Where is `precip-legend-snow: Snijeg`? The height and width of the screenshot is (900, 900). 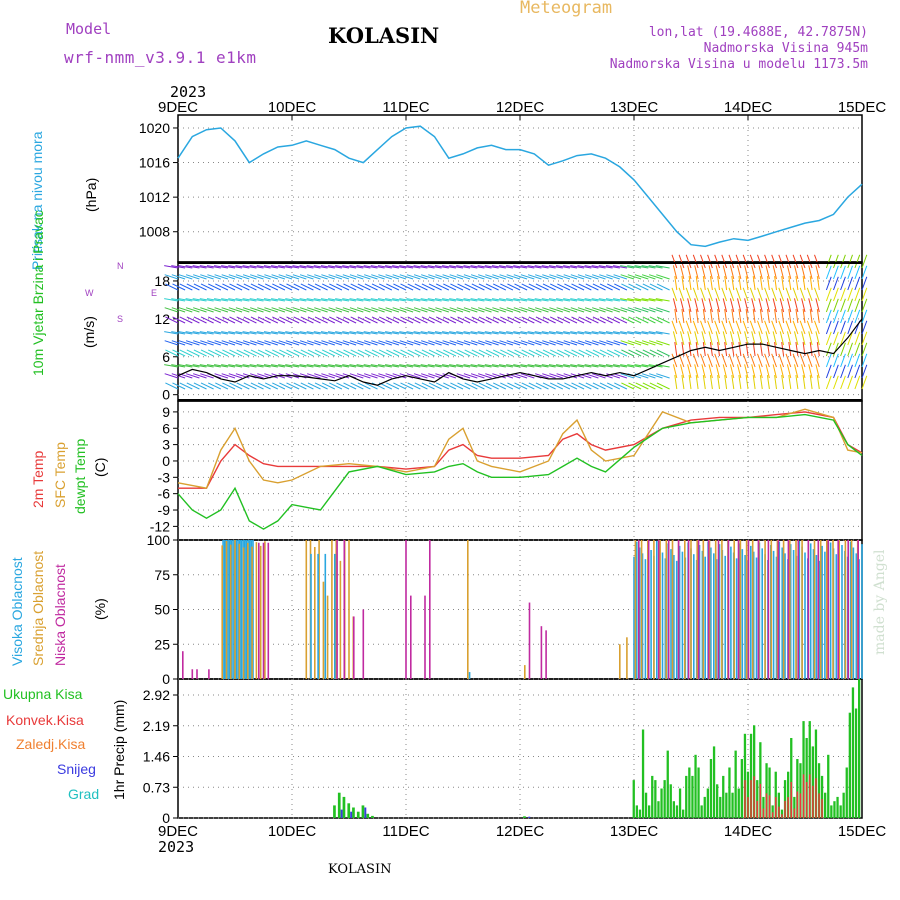
precip-legend-snow: Snijeg is located at coordinates (76, 769).